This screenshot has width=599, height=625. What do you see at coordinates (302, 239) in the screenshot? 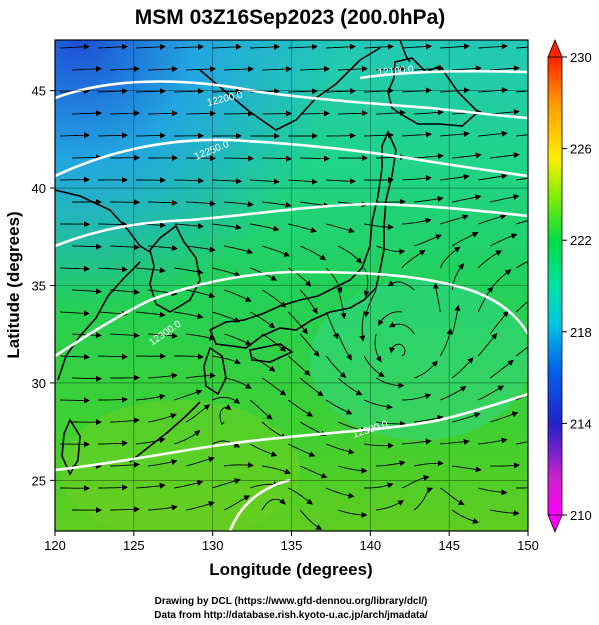
I see `coast-honshu` at bounding box center [302, 239].